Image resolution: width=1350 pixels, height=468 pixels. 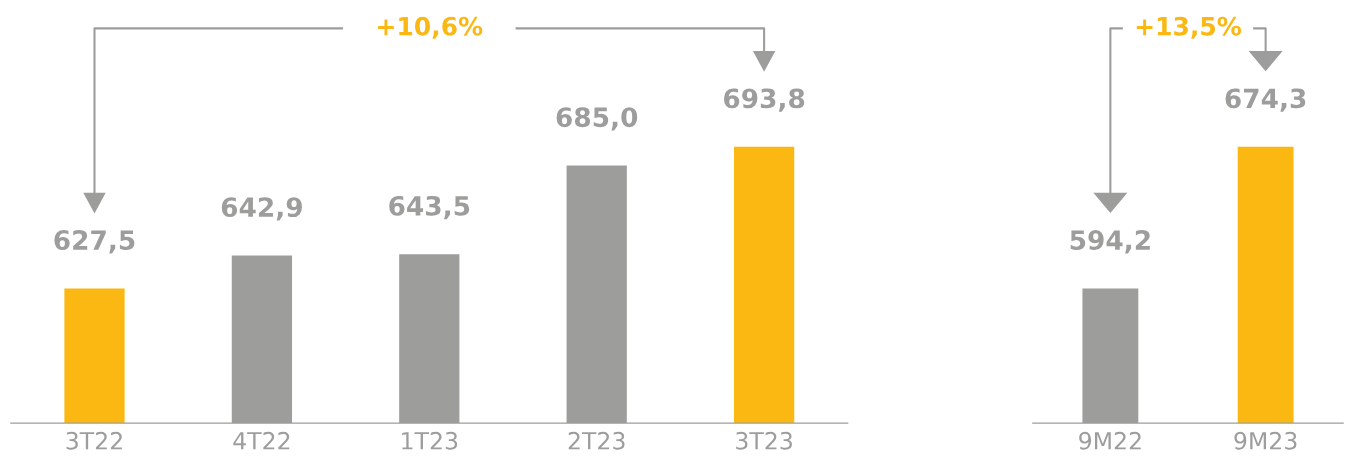 I want to click on x-tick-label: 3T23, so click(x=764, y=440).